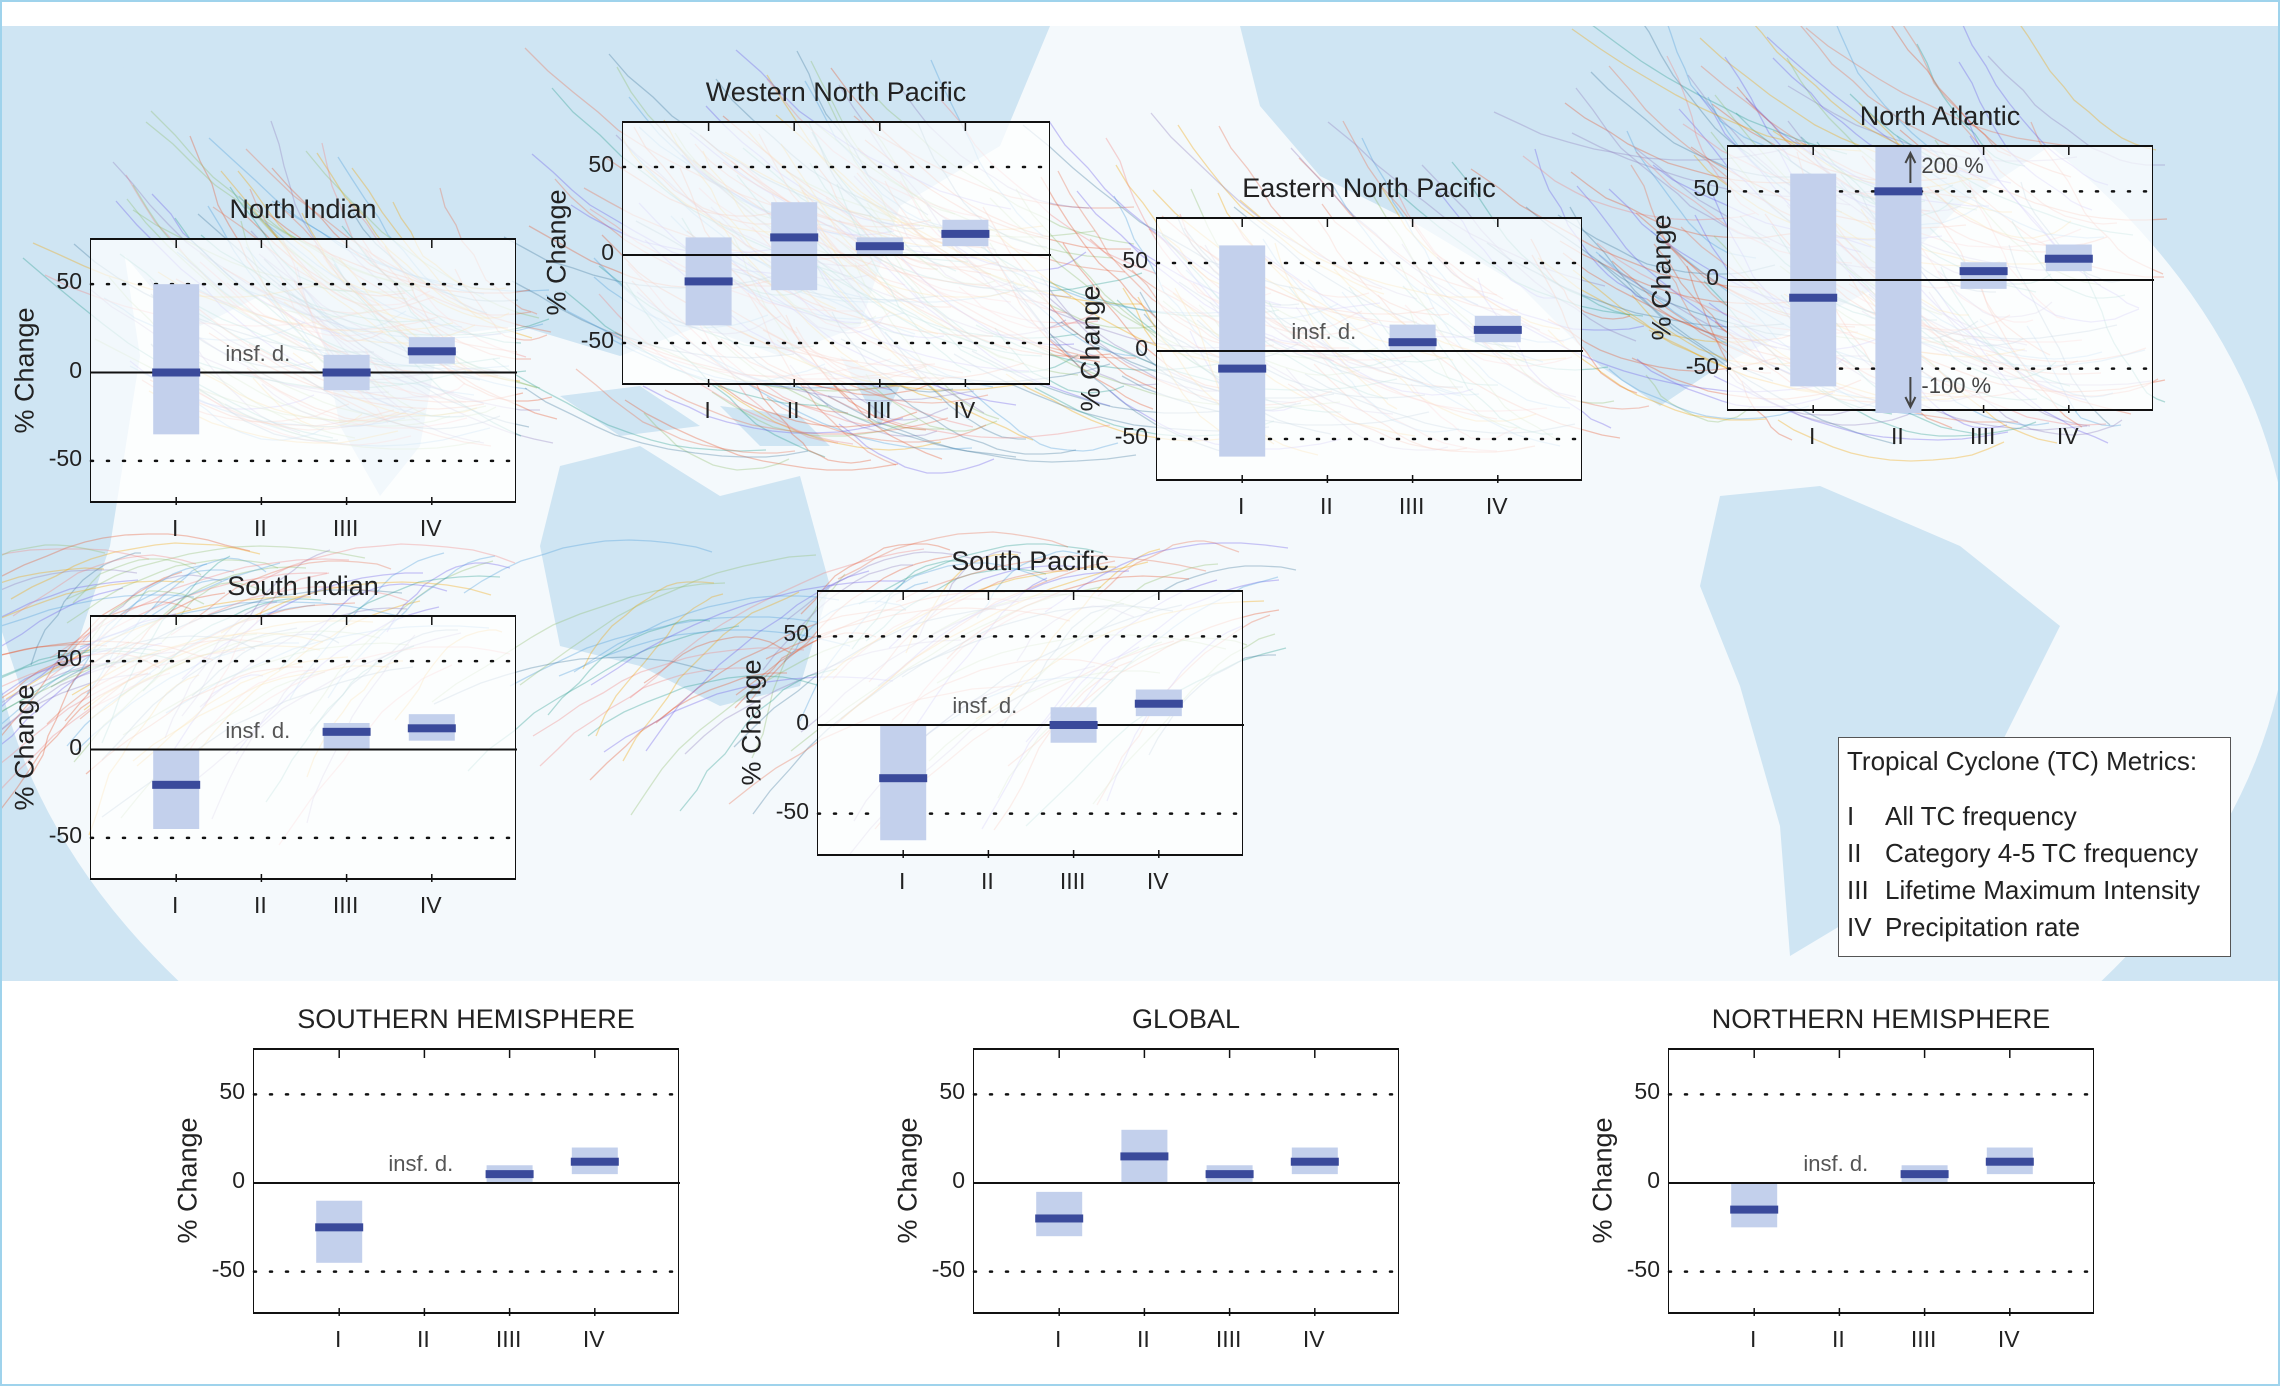 Image resolution: width=2280 pixels, height=1386 pixels. I want to click on annotation-upper: 200 %, so click(1952, 165).